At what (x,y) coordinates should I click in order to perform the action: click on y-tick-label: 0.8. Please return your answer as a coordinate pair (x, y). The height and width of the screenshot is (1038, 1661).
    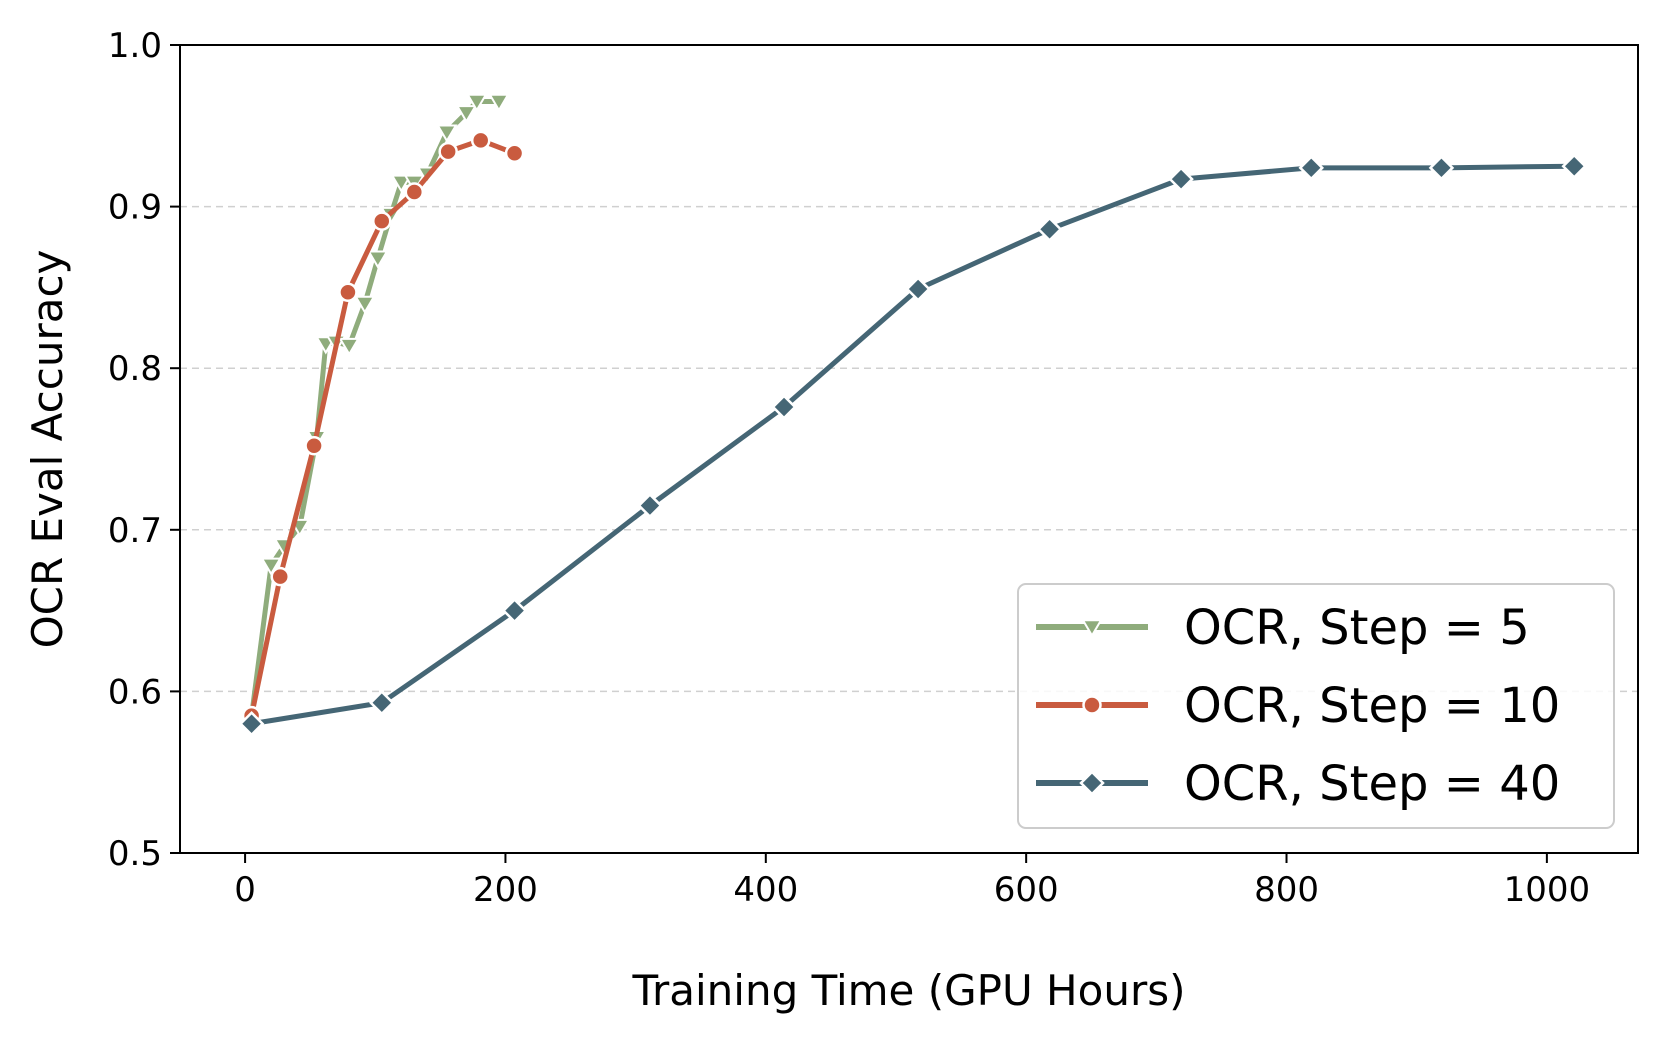
    Looking at the image, I should click on (135, 369).